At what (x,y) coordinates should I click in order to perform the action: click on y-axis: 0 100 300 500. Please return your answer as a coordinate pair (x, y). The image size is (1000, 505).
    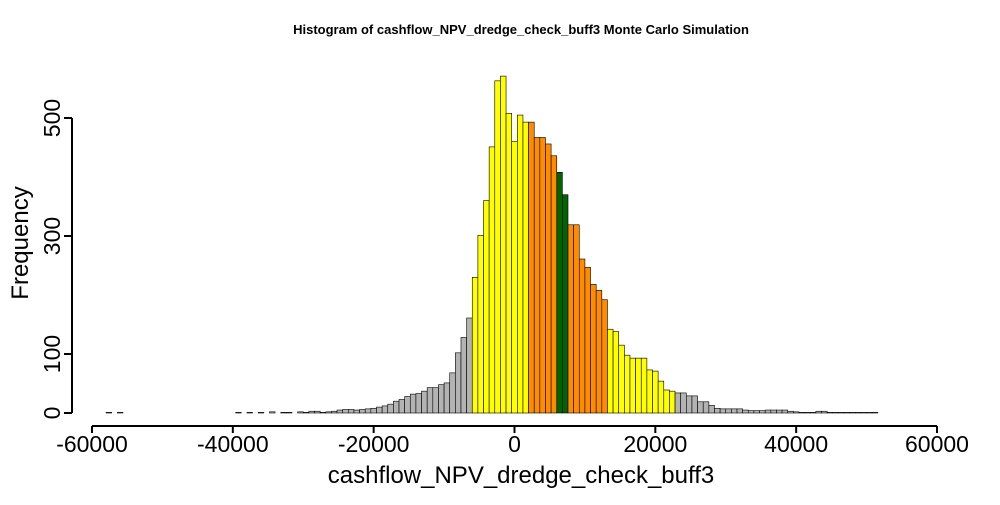
    Looking at the image, I should click on (56, 259).